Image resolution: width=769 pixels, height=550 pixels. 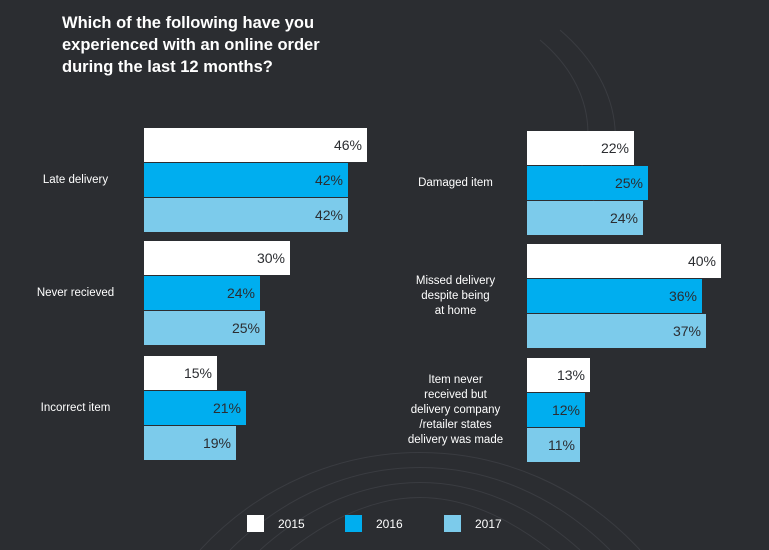 I want to click on category-label-line: Late delivery, so click(x=75, y=179).